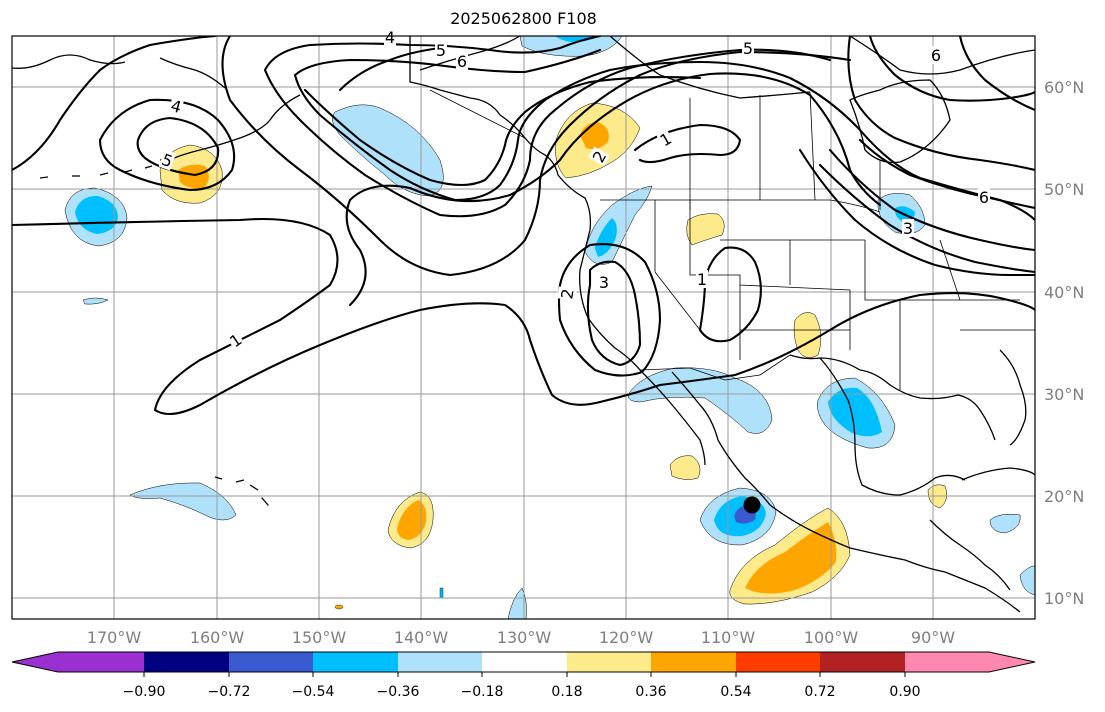 The width and height of the screenshot is (1105, 712). Describe the element at coordinates (482, 692) in the screenshot. I see `colorbar-tick-label: −0.18` at that location.